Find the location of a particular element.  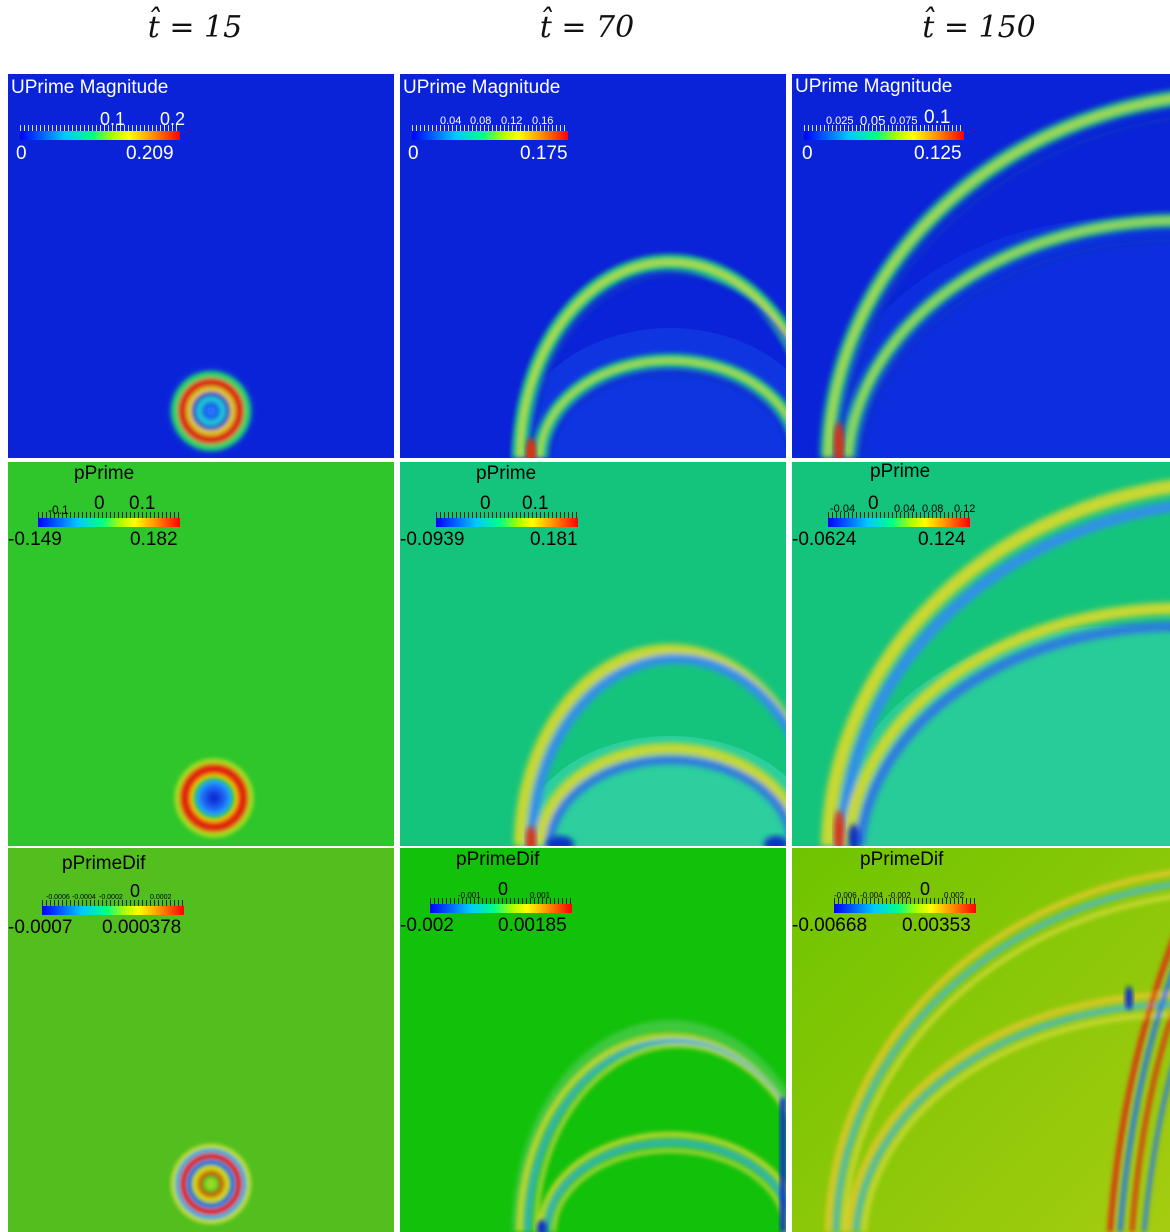

pprime-t70-tick: 0 is located at coordinates (485, 503).